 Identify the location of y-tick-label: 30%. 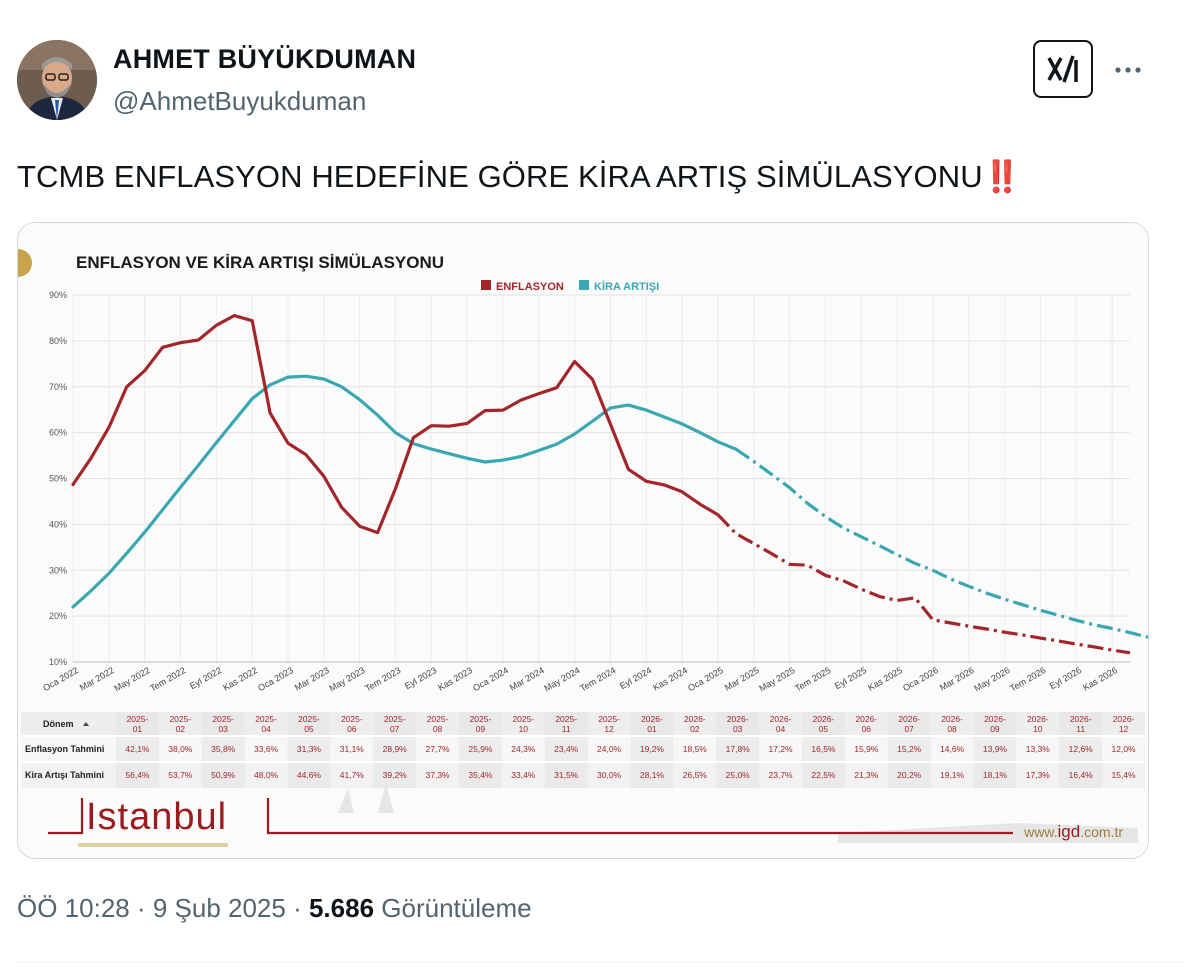
(58, 570).